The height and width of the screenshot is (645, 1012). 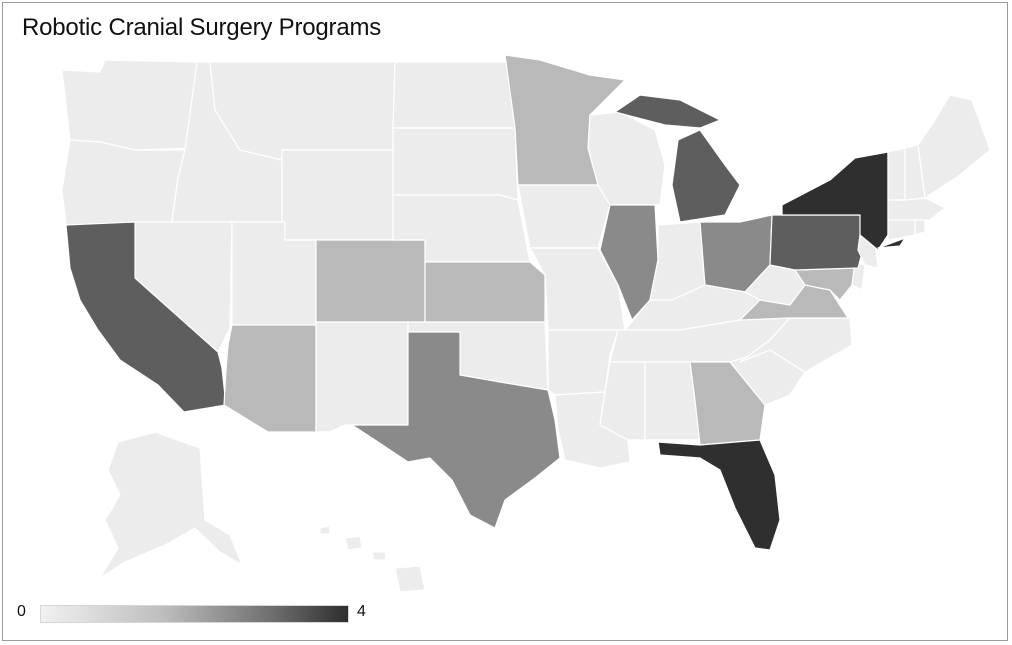 I want to click on state-PA, so click(x=818, y=242).